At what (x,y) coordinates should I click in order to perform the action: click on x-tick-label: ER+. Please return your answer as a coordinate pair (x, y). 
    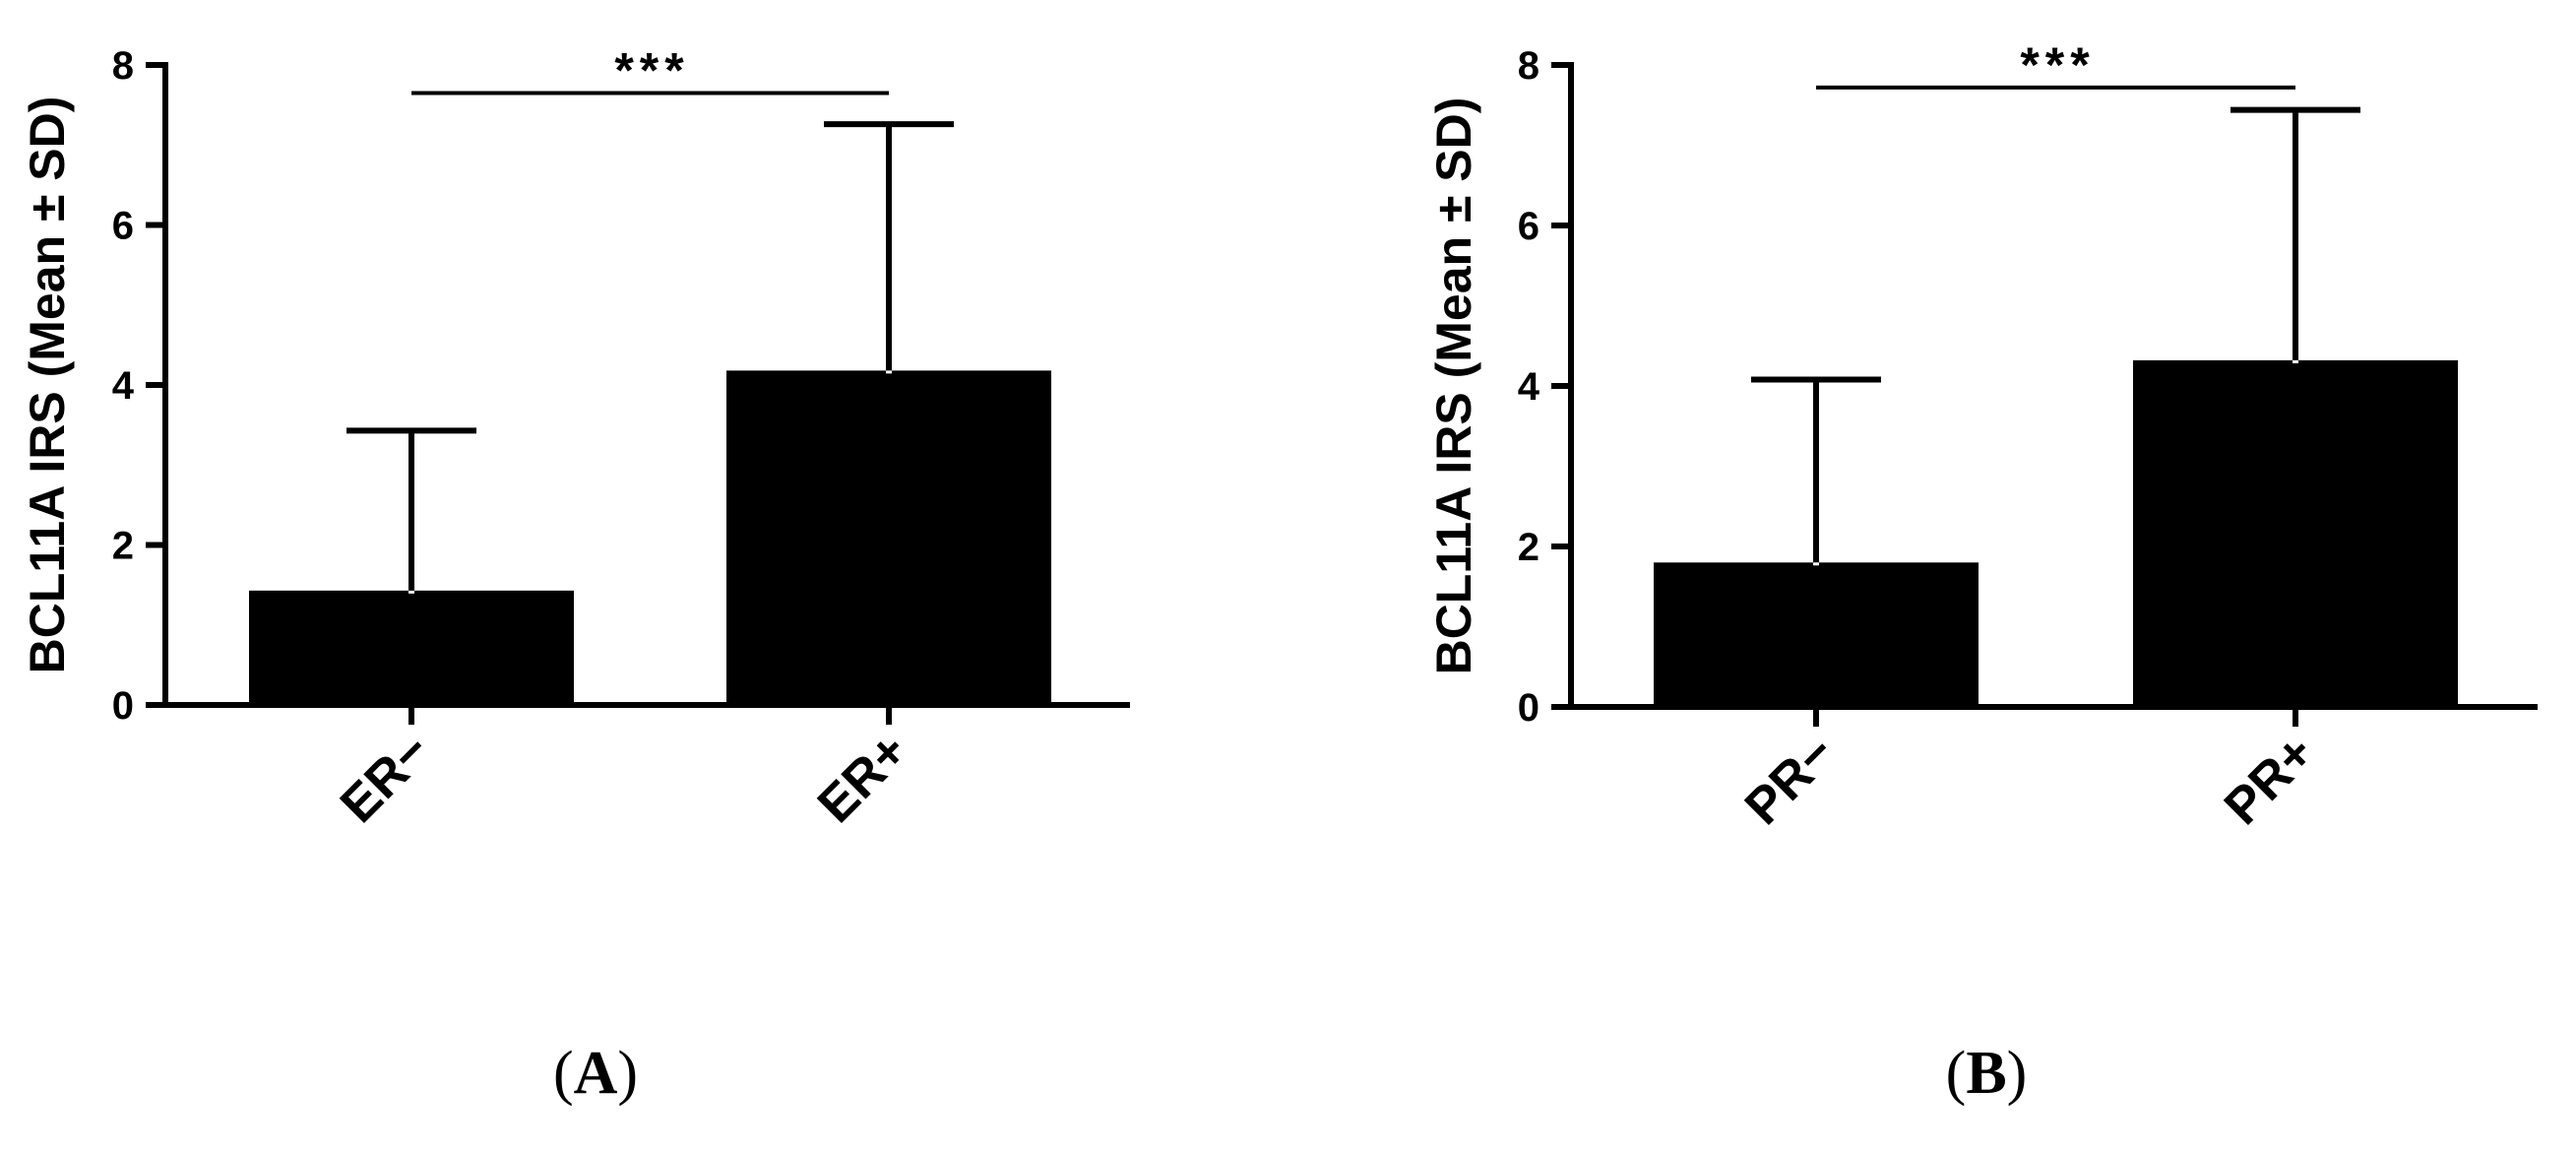
    Looking at the image, I should click on (863, 778).